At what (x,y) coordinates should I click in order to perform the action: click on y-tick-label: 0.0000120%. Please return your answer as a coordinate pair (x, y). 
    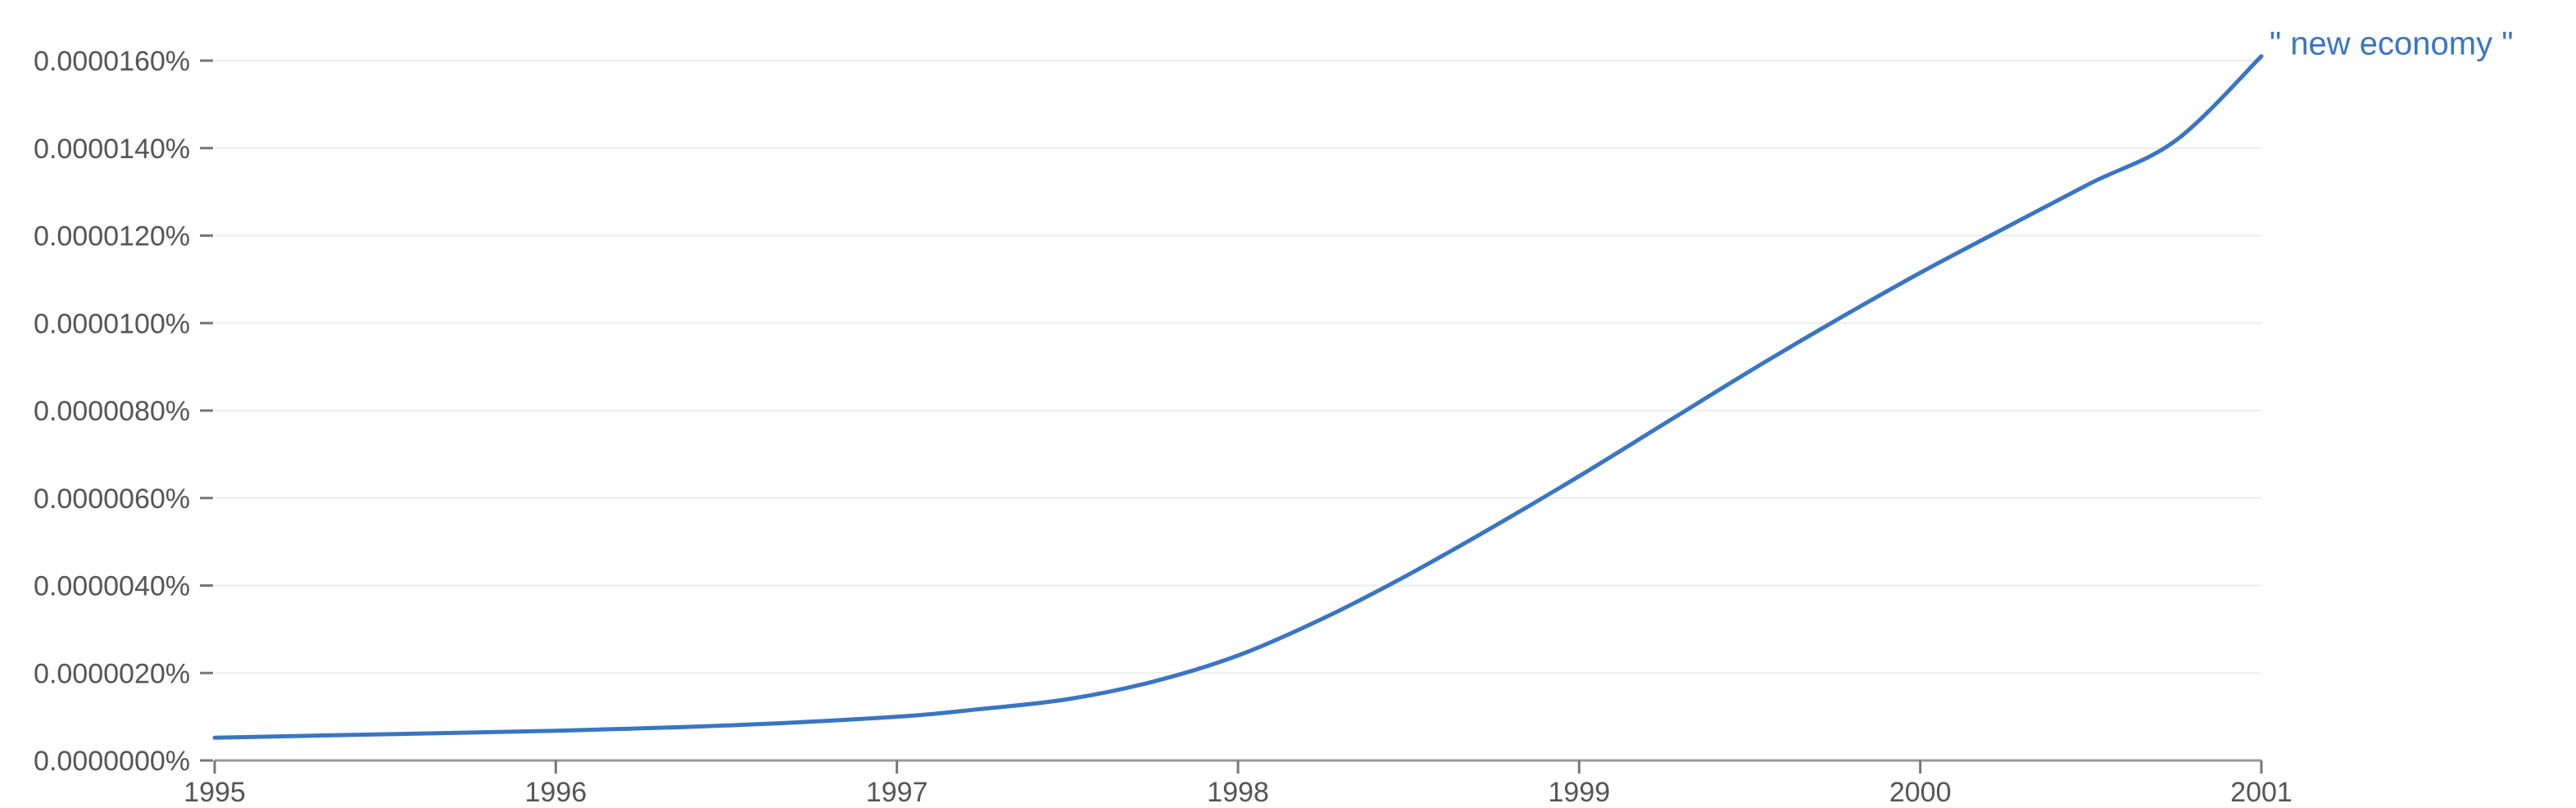
    Looking at the image, I should click on (112, 237).